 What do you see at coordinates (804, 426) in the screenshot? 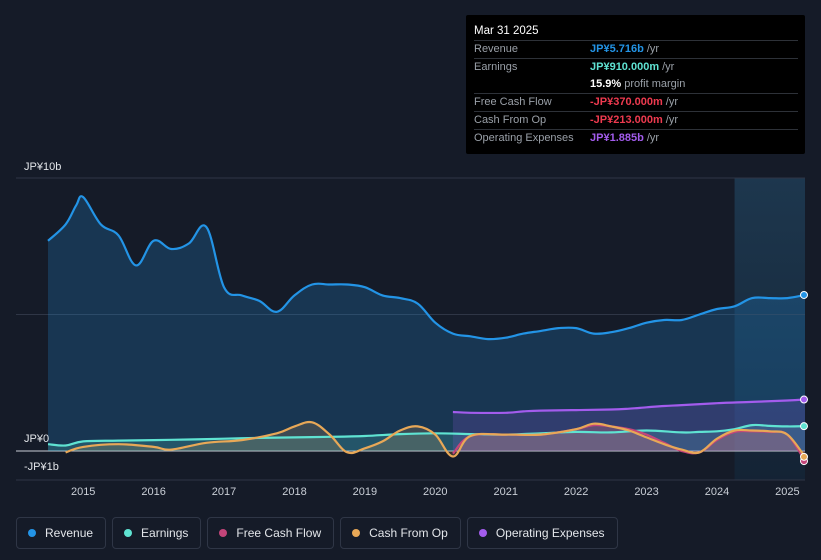
I see `endpoint-earnings` at bounding box center [804, 426].